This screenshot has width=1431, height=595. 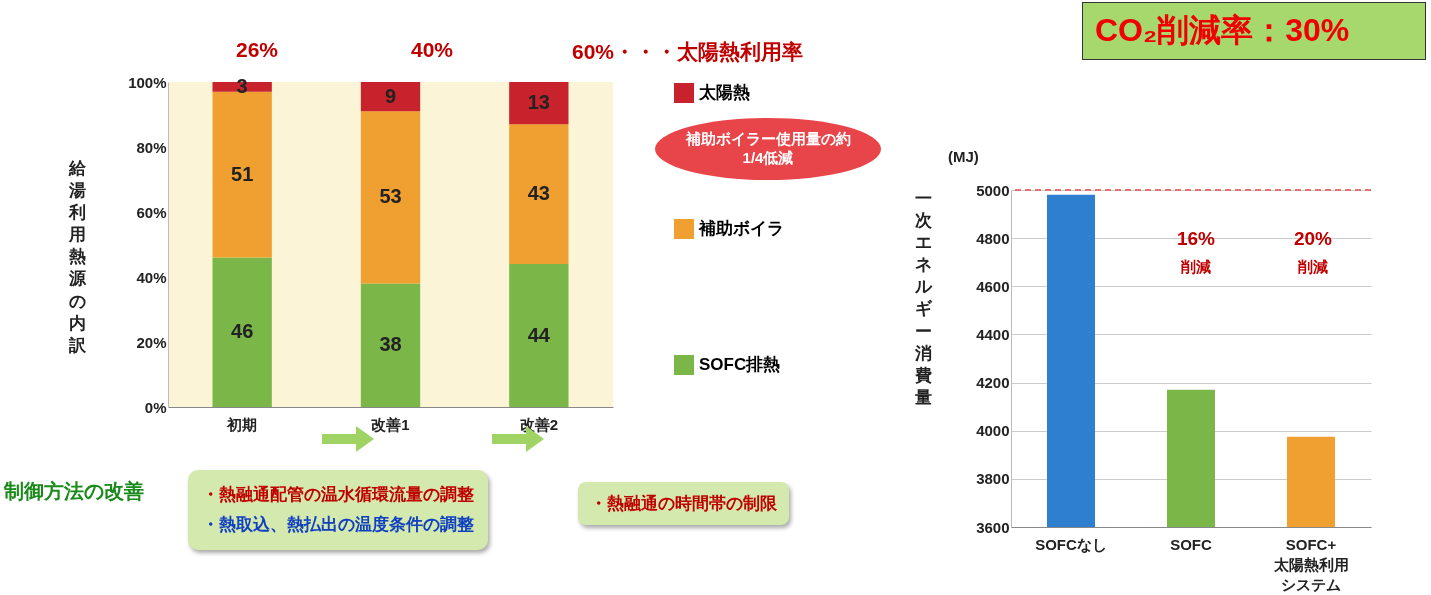 What do you see at coordinates (724, 92) in the screenshot?
I see `legend-label: 太陽熱` at bounding box center [724, 92].